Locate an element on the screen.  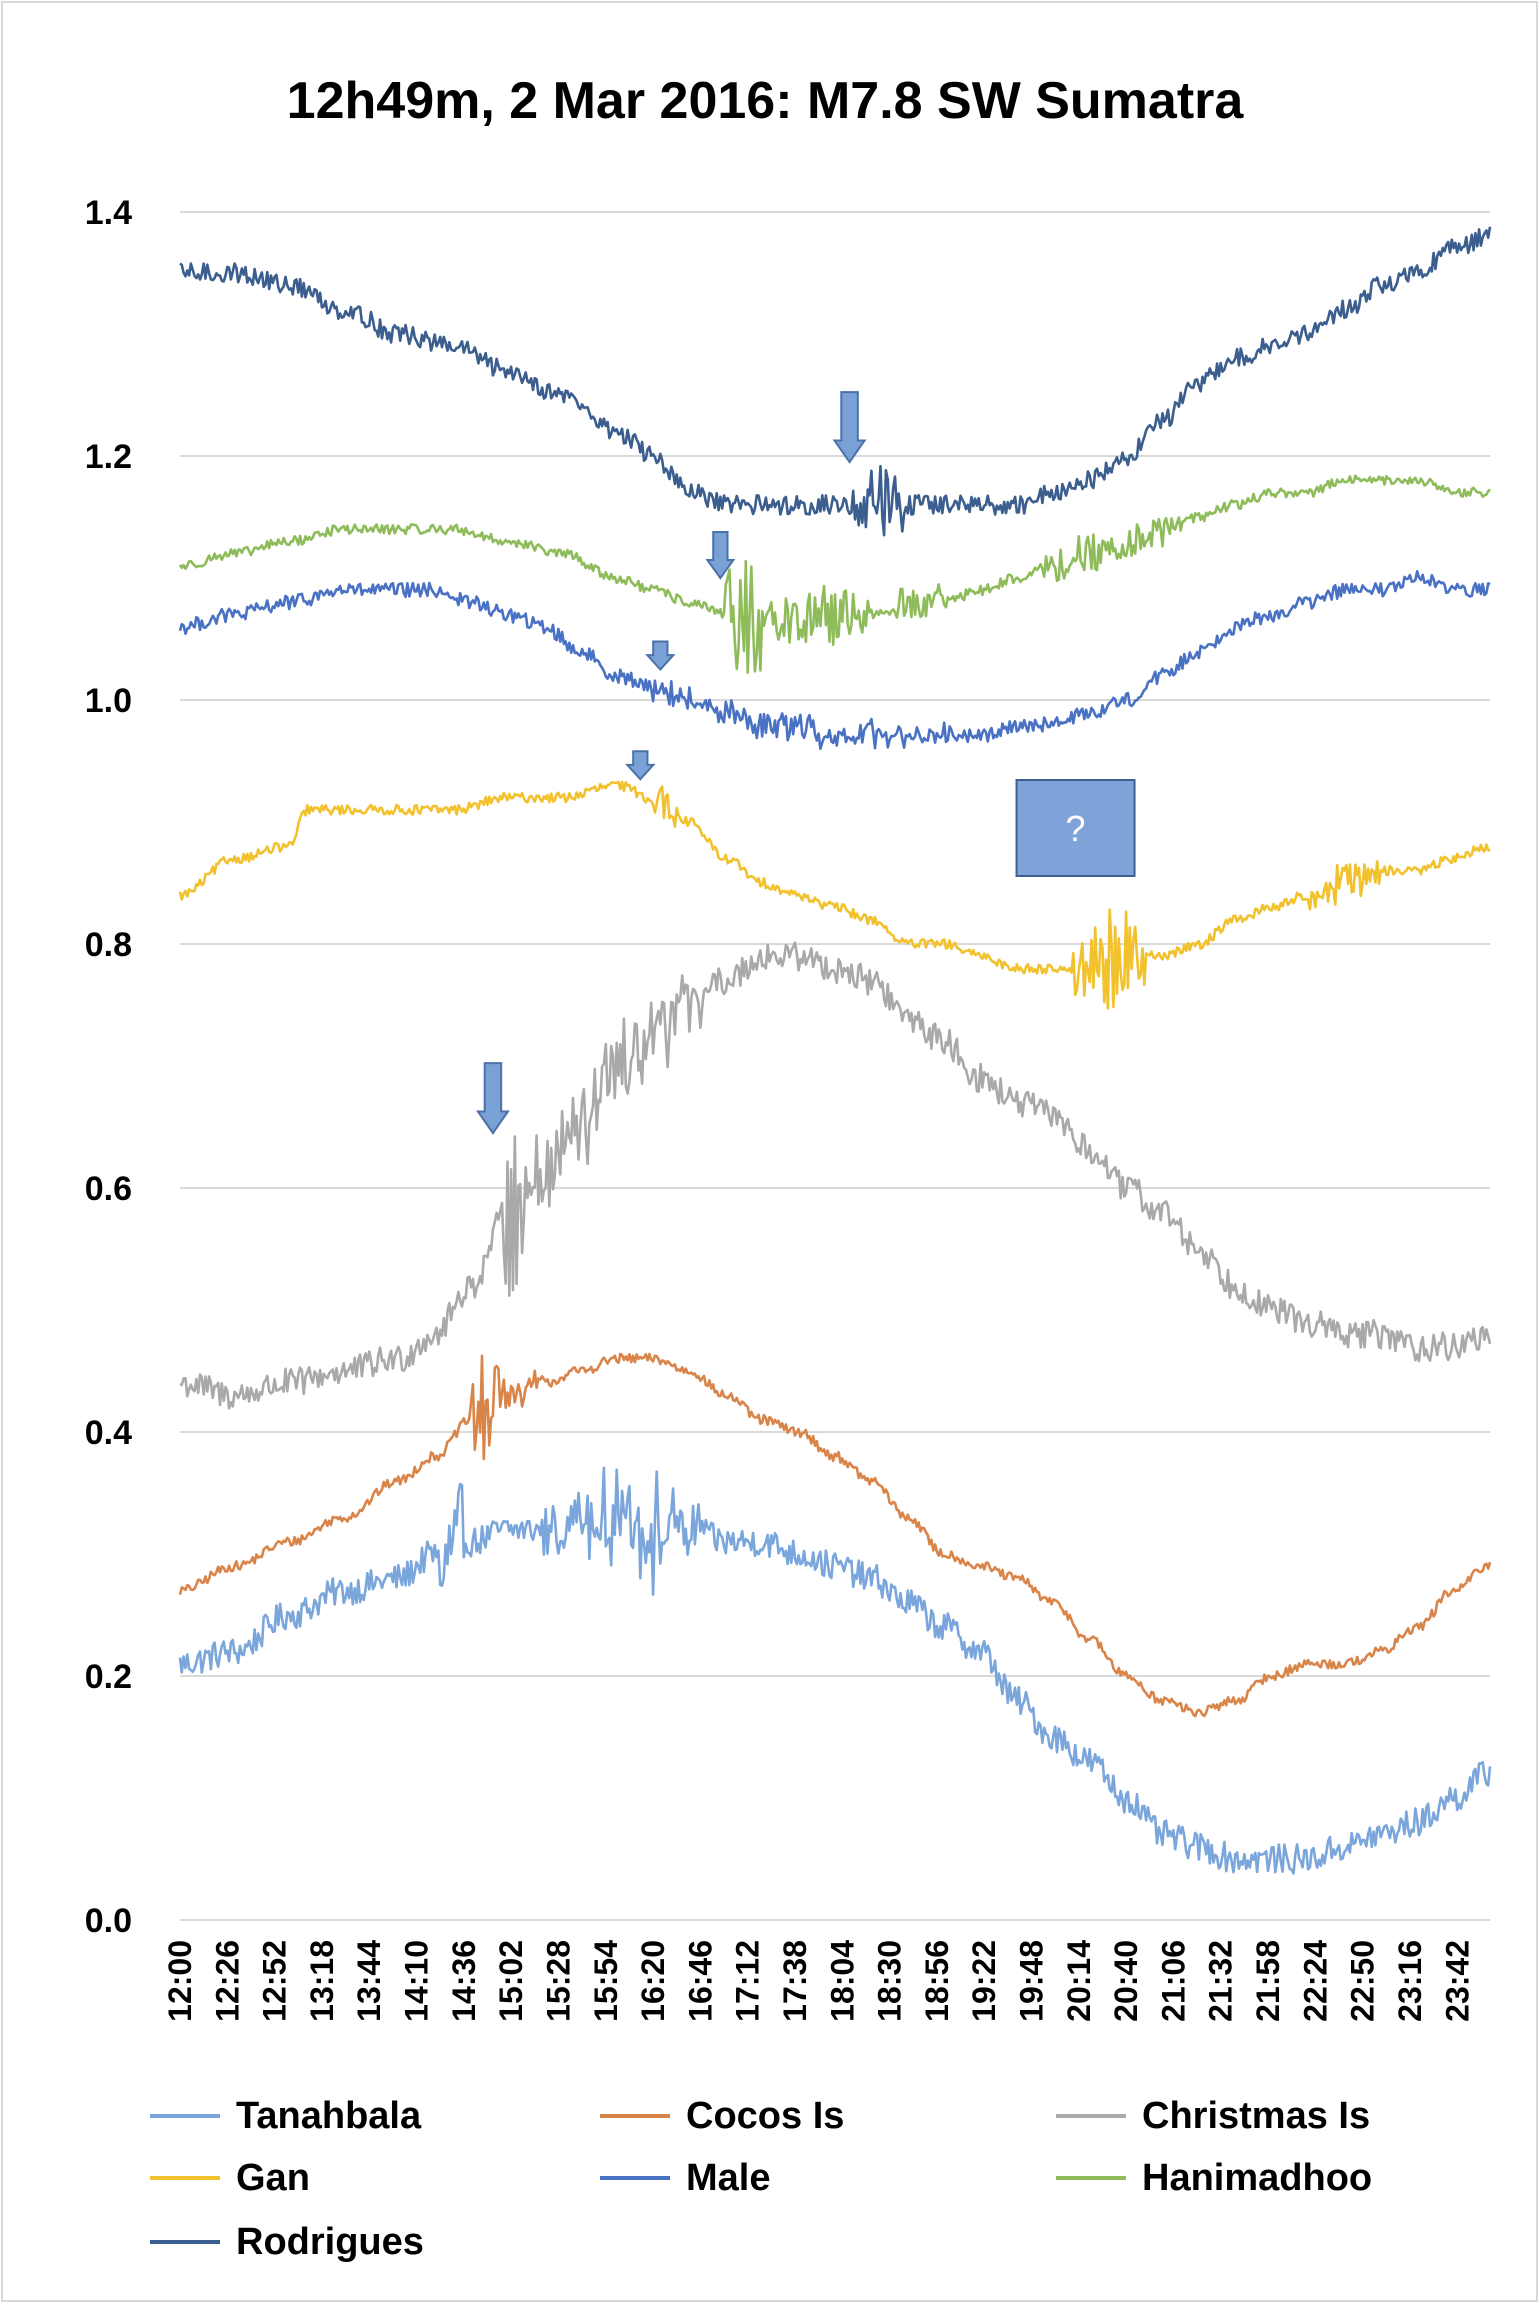
x-tick-label: 15:02 is located at coordinates (511, 1981).